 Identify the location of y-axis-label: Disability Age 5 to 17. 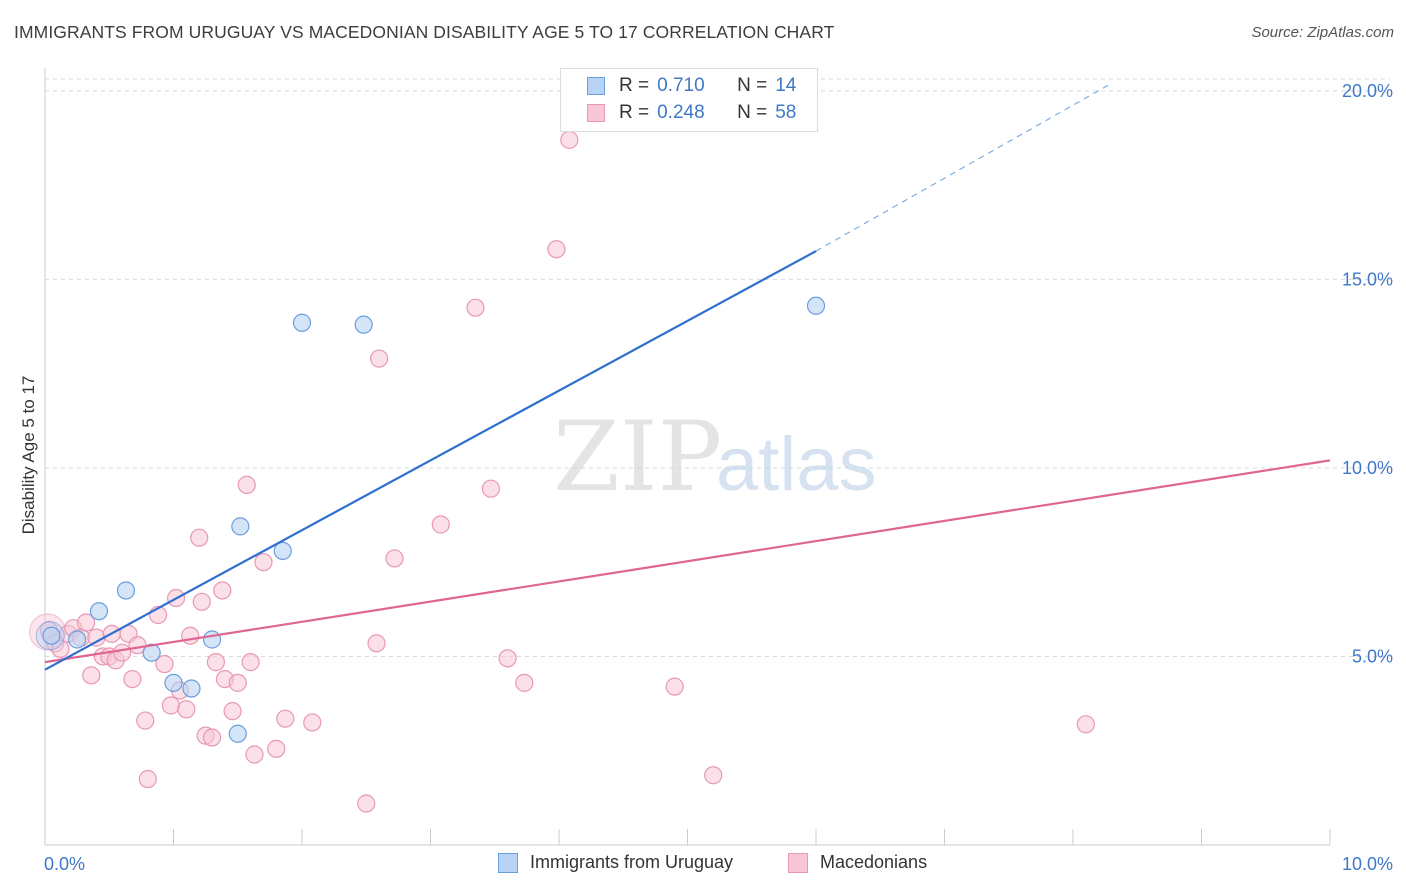
(28, 455).